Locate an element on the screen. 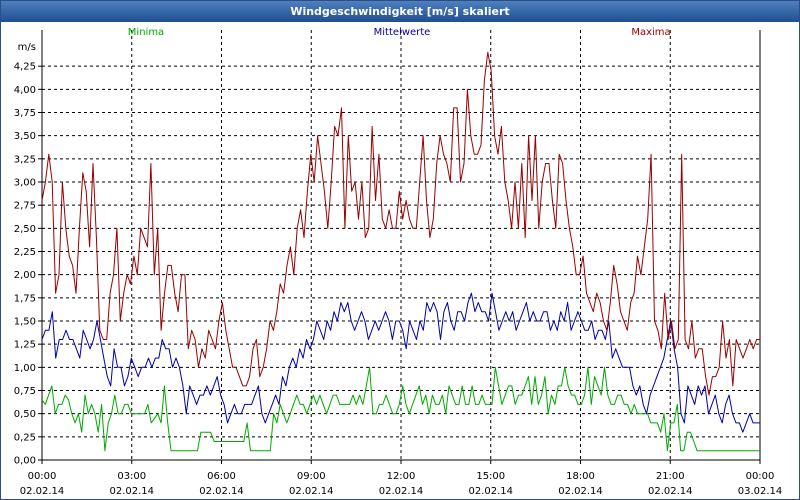 The height and width of the screenshot is (500, 800). y-axis-unit-label: m/s is located at coordinates (27, 47).